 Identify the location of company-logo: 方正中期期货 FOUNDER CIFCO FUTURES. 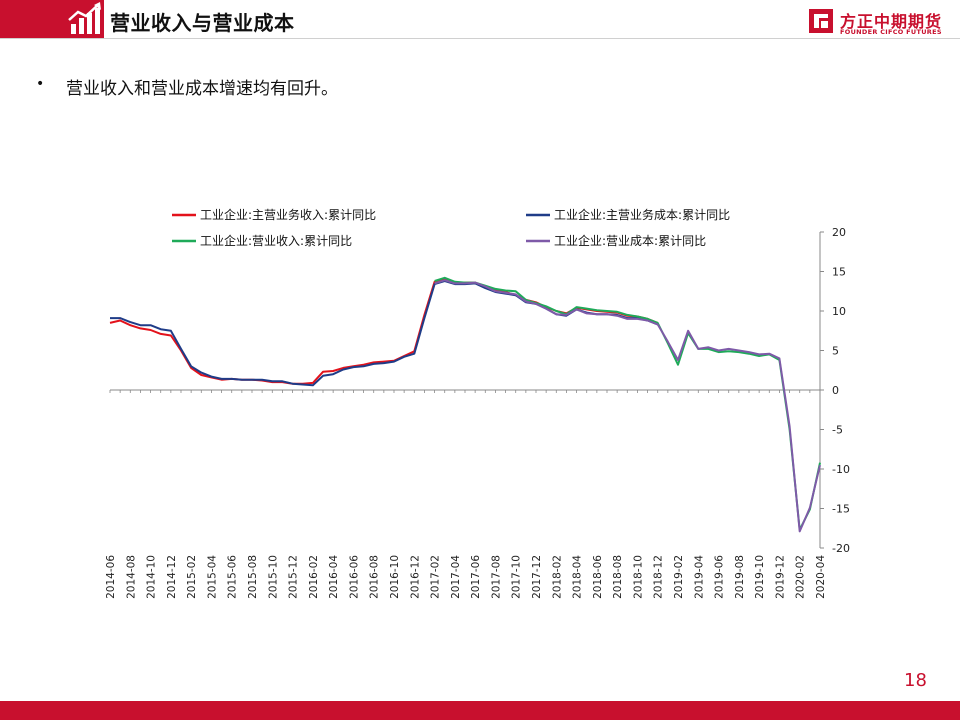
(878, 23).